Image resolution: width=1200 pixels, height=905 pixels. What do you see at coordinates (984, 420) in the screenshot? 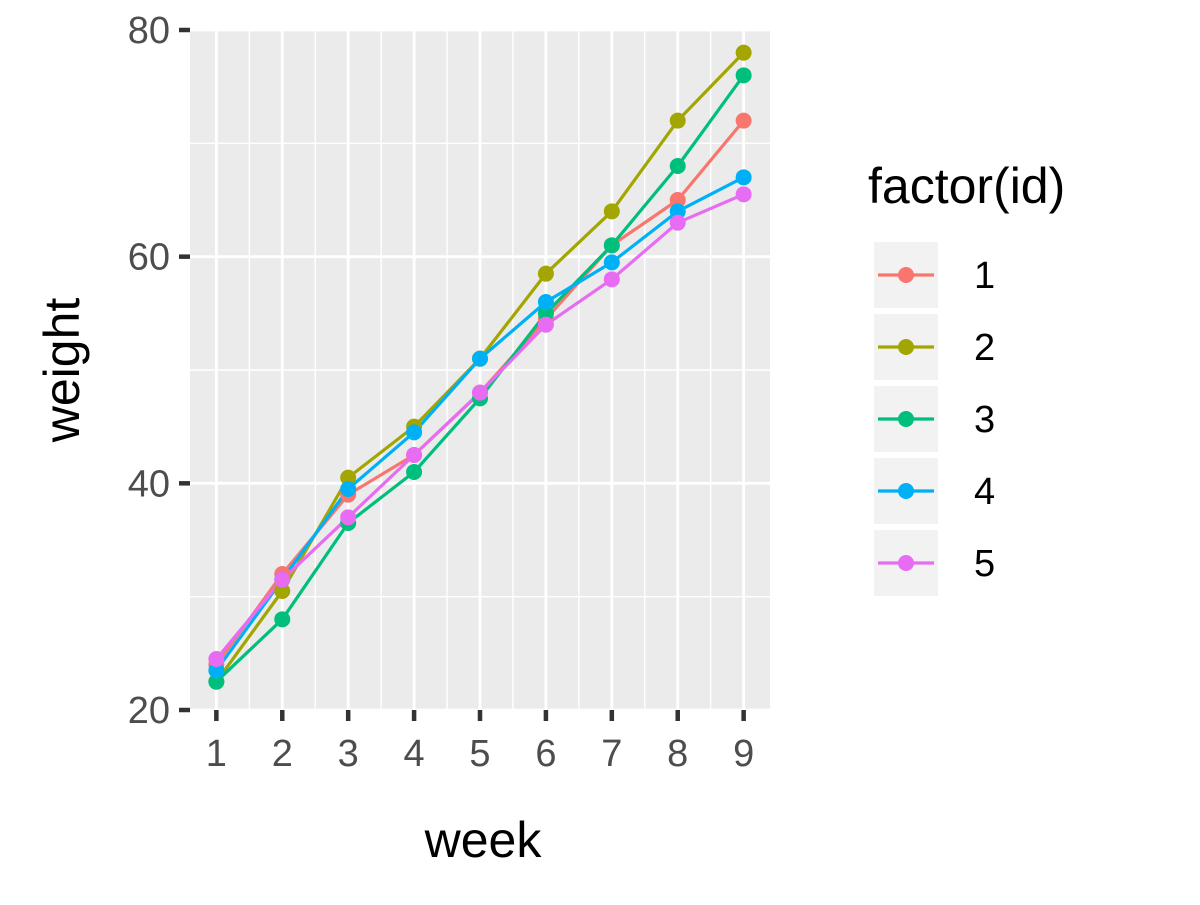
I see `legend-label: 3` at bounding box center [984, 420].